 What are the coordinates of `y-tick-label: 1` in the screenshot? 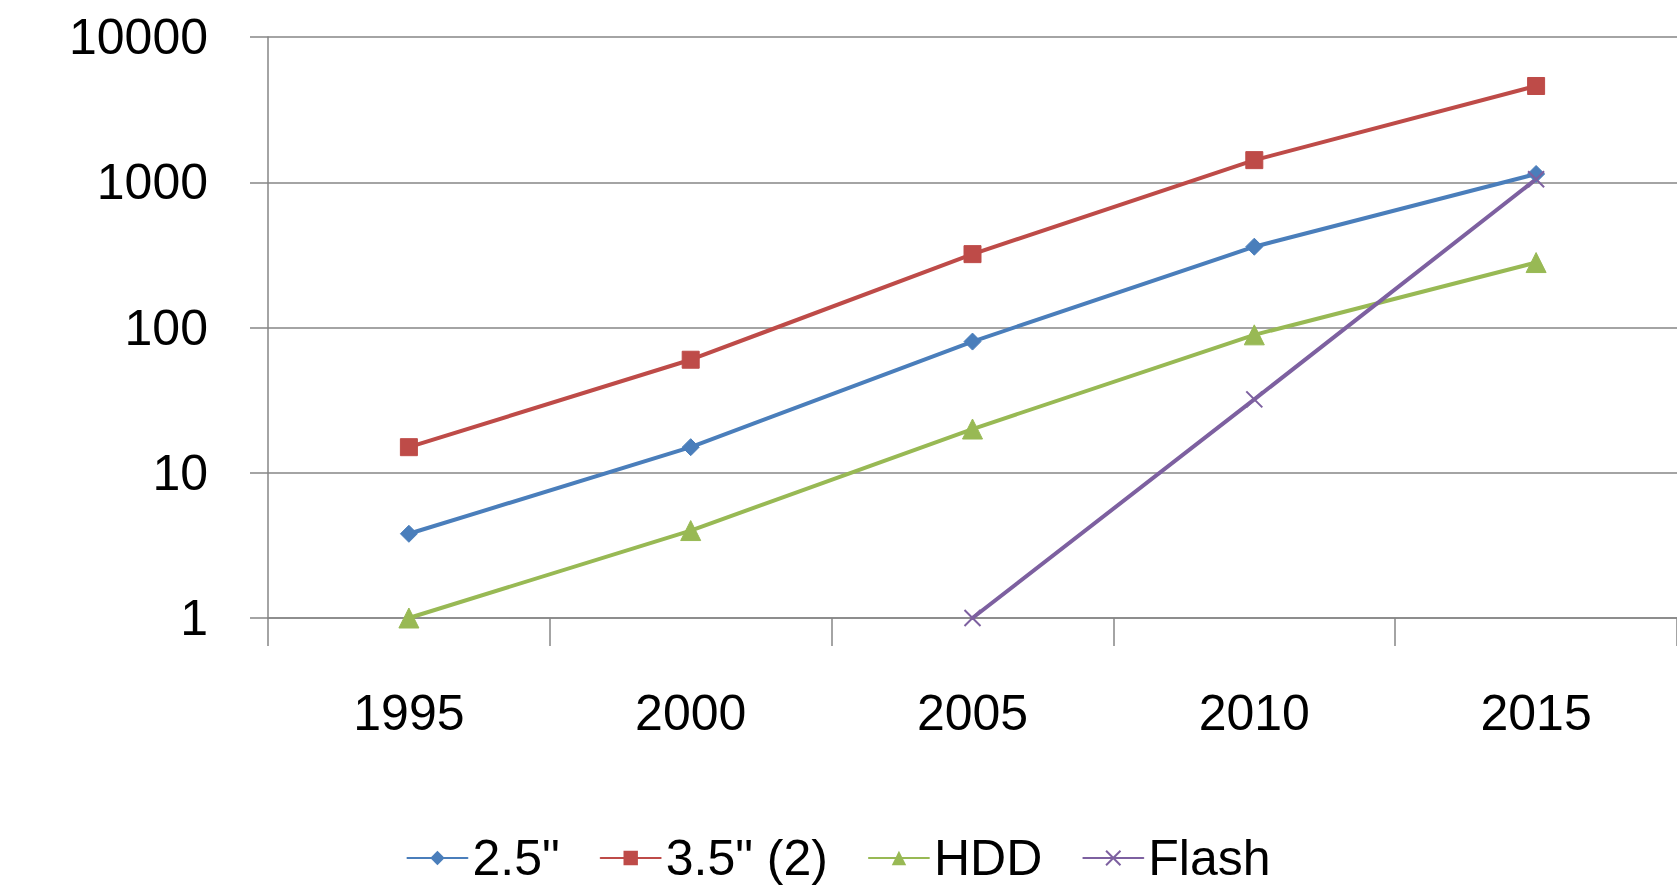 It's located at (194, 618).